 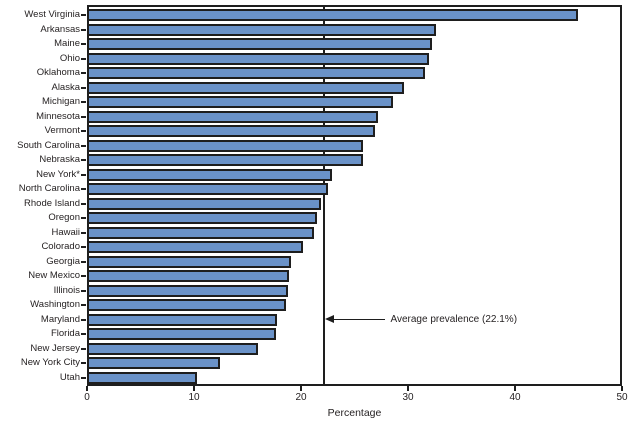 What do you see at coordinates (58, 174) in the screenshot?
I see `y-axis-label: New York*` at bounding box center [58, 174].